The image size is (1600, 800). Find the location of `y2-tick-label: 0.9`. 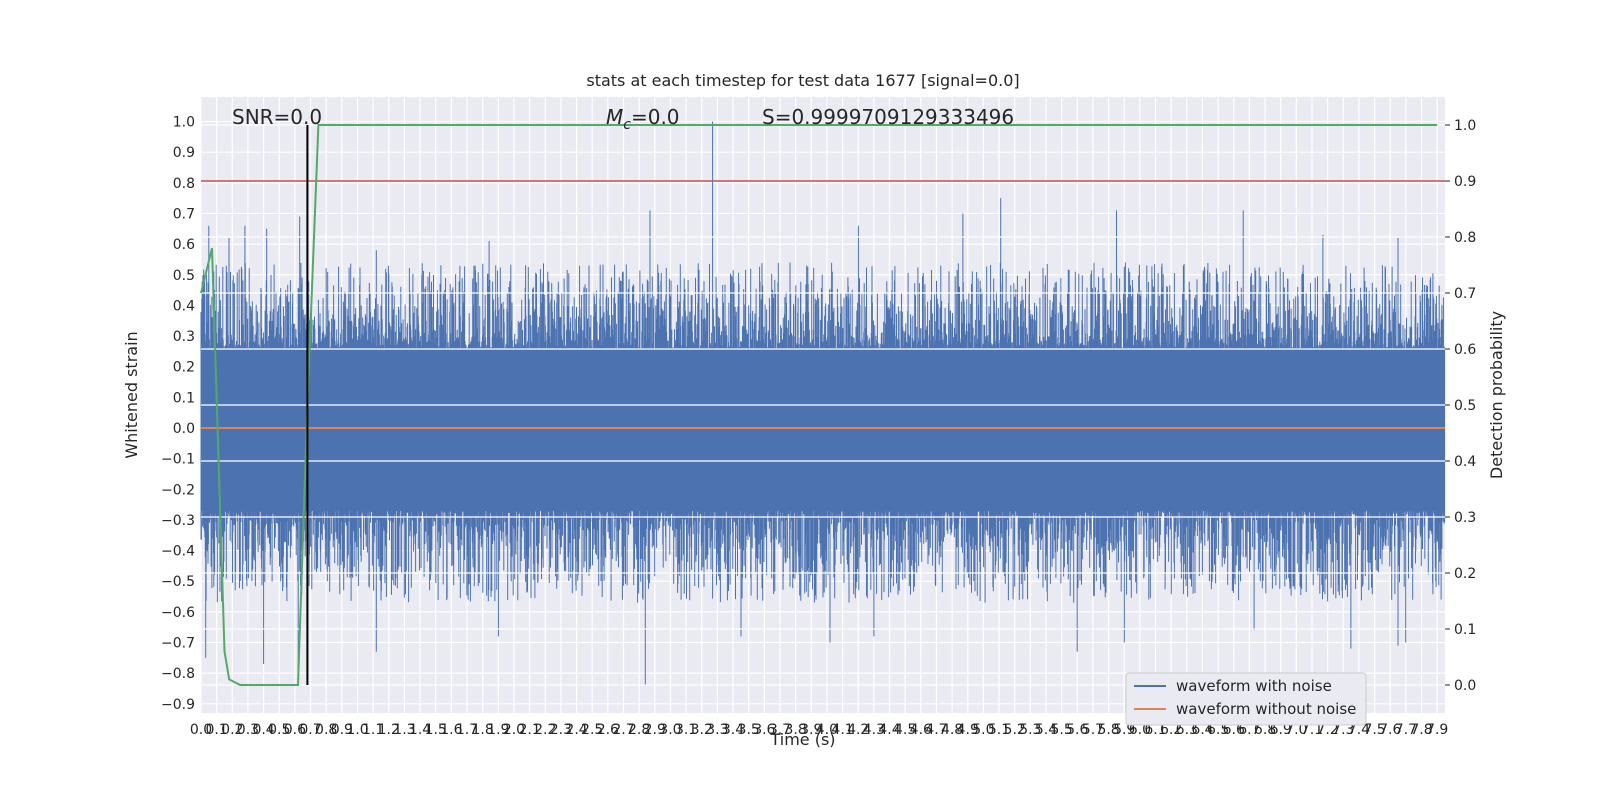

y2-tick-label: 0.9 is located at coordinates (1465, 182).